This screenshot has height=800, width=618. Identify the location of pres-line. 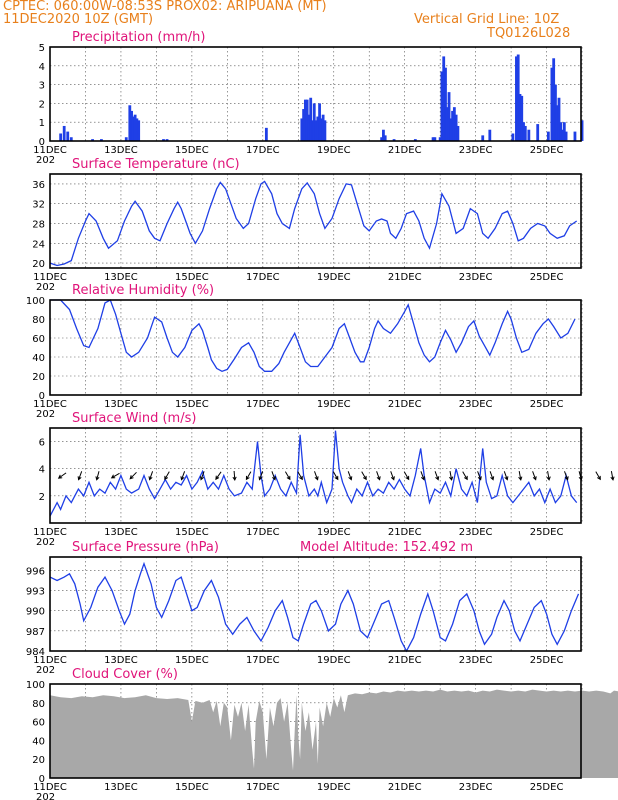
(314, 607).